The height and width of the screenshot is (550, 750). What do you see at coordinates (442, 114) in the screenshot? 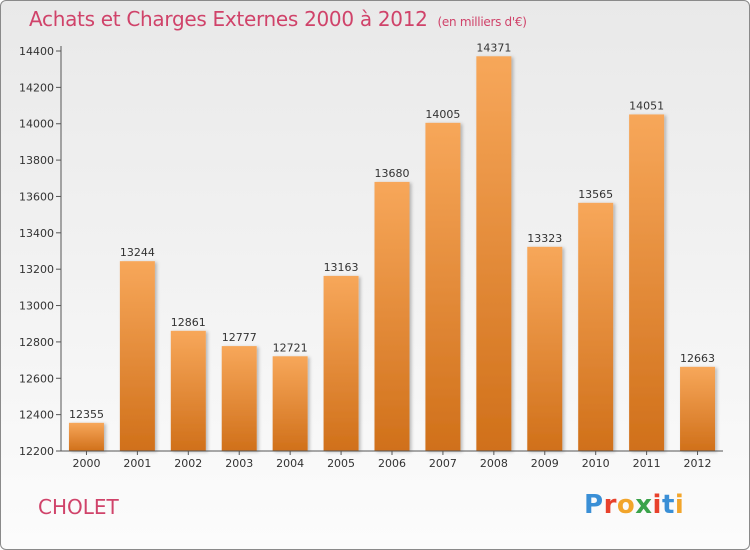
I see `data-label-2007: 14005` at bounding box center [442, 114].